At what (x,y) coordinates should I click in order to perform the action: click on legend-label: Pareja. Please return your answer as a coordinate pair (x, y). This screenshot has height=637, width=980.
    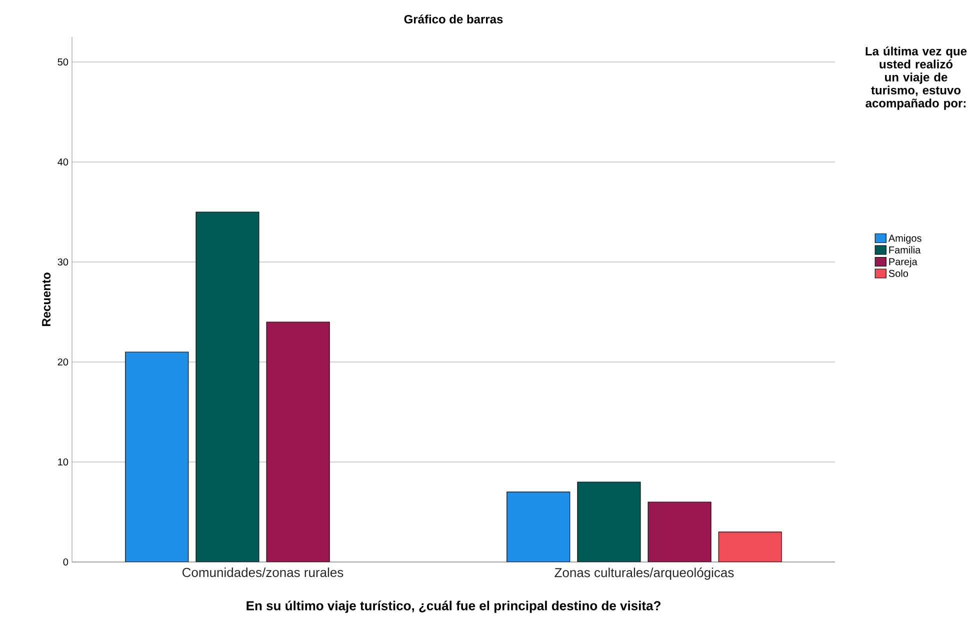
    Looking at the image, I should click on (903, 263).